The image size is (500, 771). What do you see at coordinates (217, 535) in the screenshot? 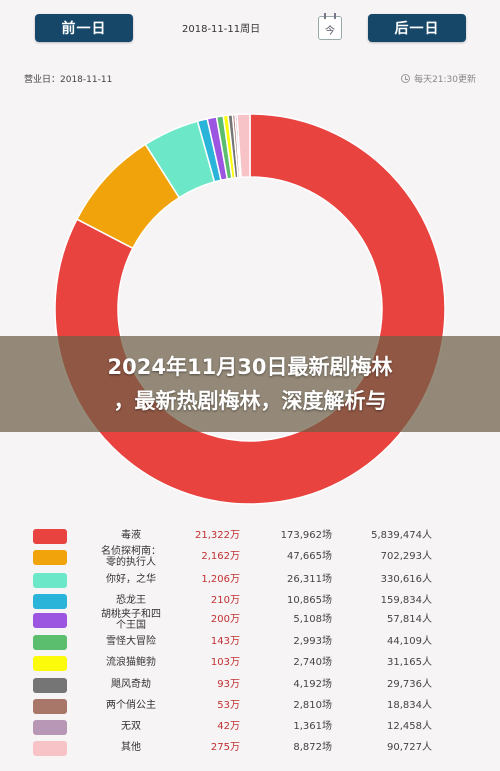
I see `legend-box-office: 21,322万` at bounding box center [217, 535].